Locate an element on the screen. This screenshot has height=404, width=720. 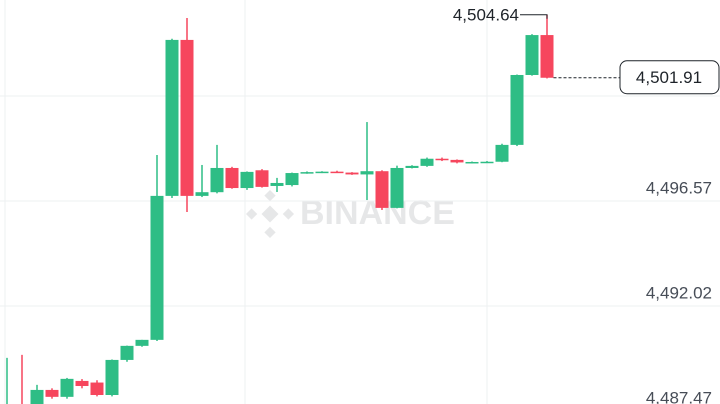
high-marker-line is located at coordinates (534, 16).